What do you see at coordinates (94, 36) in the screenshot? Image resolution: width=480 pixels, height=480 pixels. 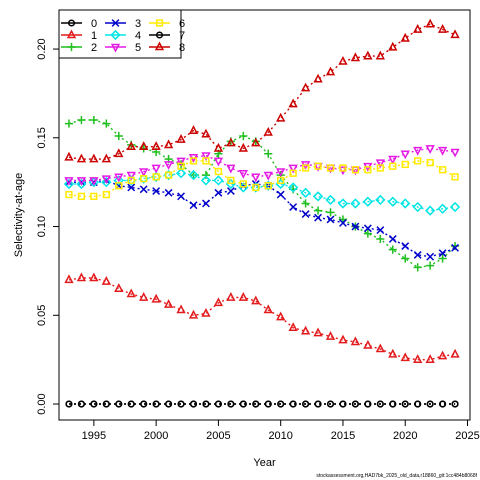 I see `legend-label: 1` at bounding box center [94, 36].